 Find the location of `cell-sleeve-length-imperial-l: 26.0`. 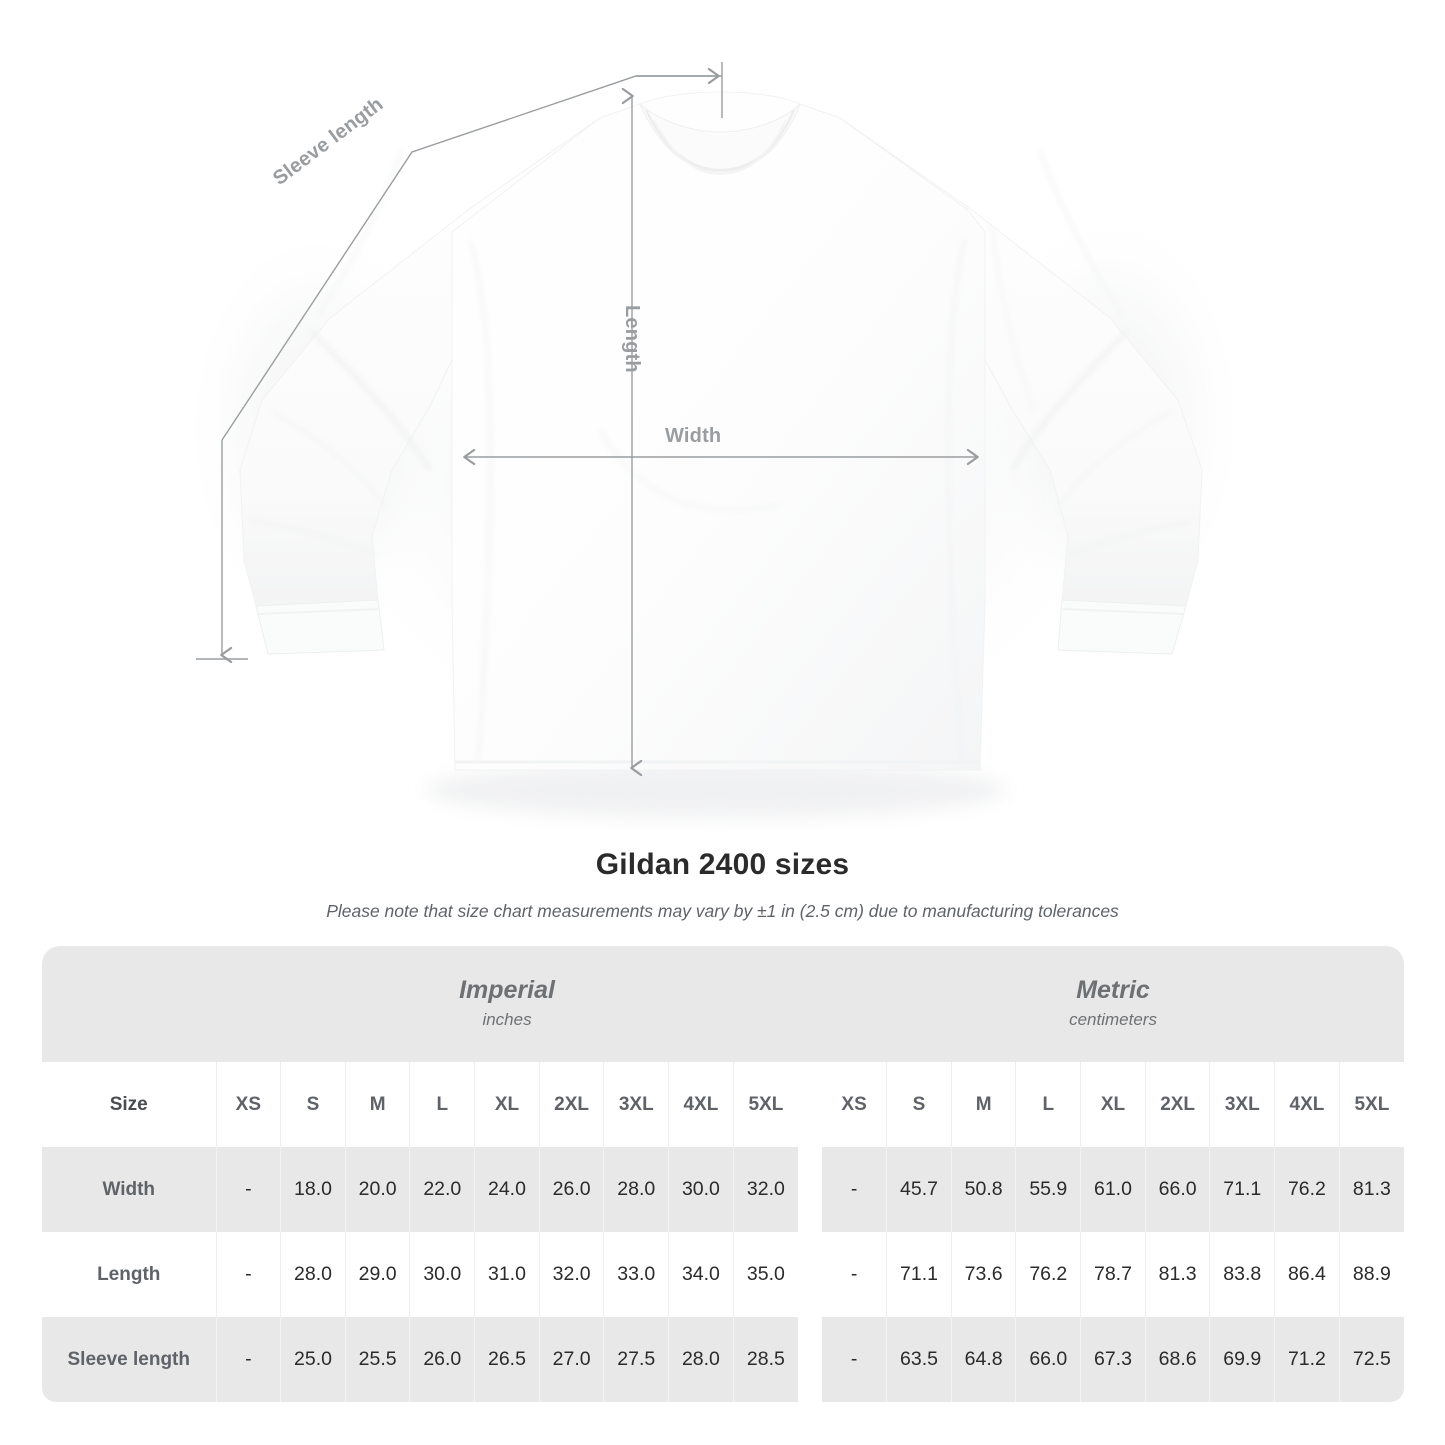

cell-sleeve-length-imperial-l: 26.0 is located at coordinates (442, 1359).